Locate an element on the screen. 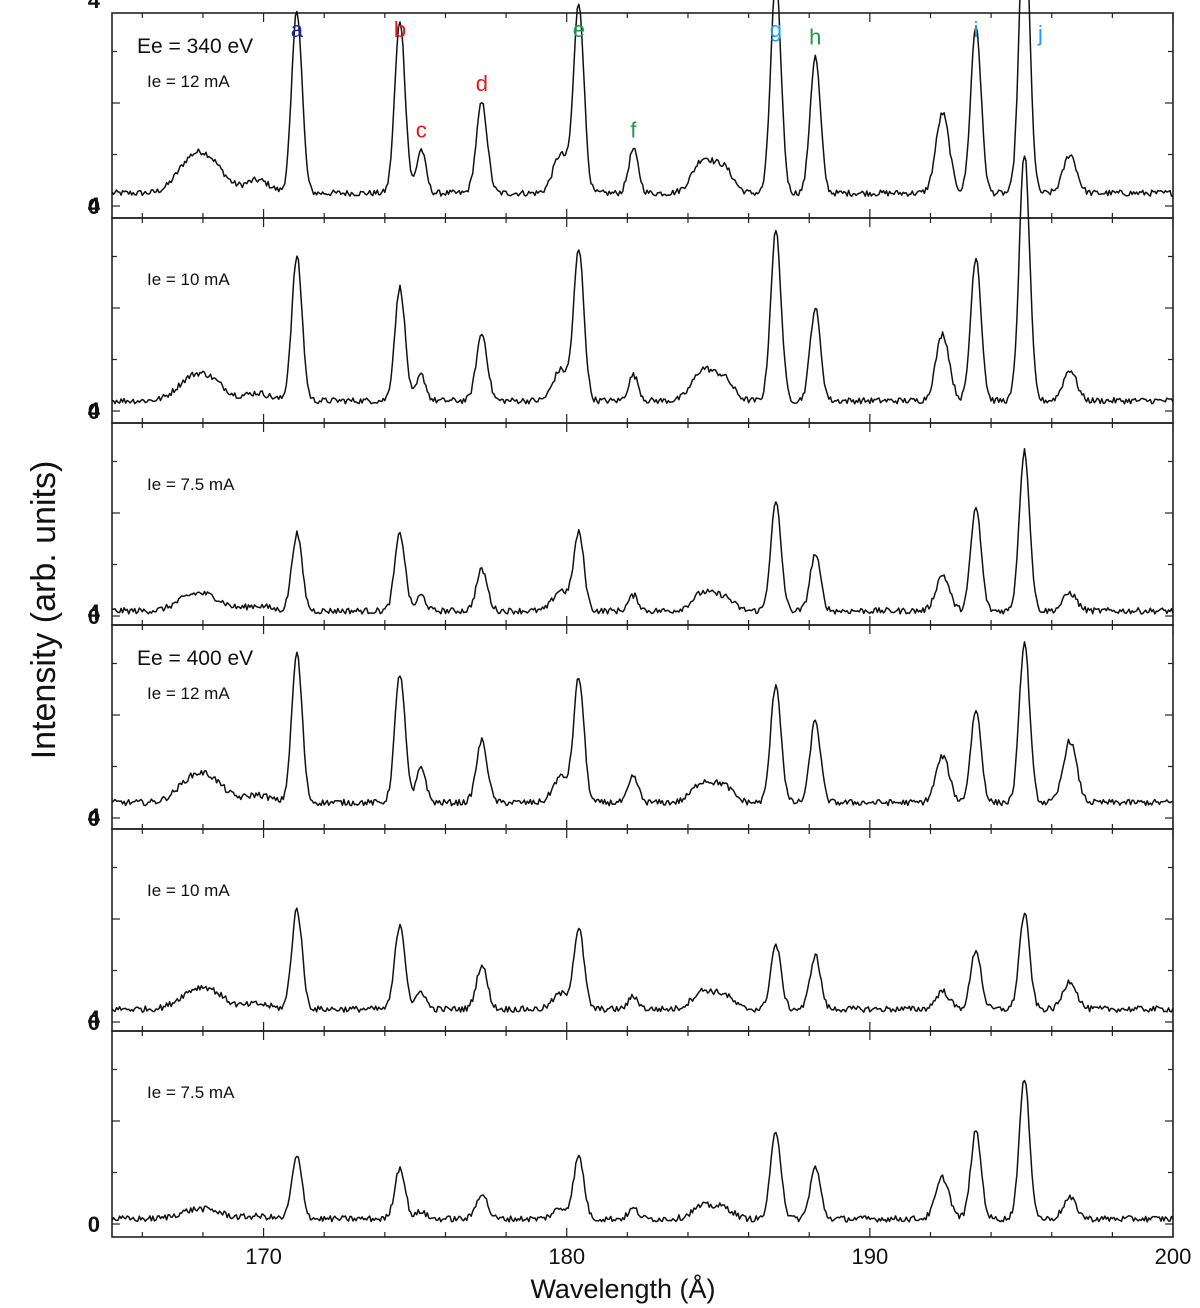  x-tick-label: 190 is located at coordinates (869, 1256).